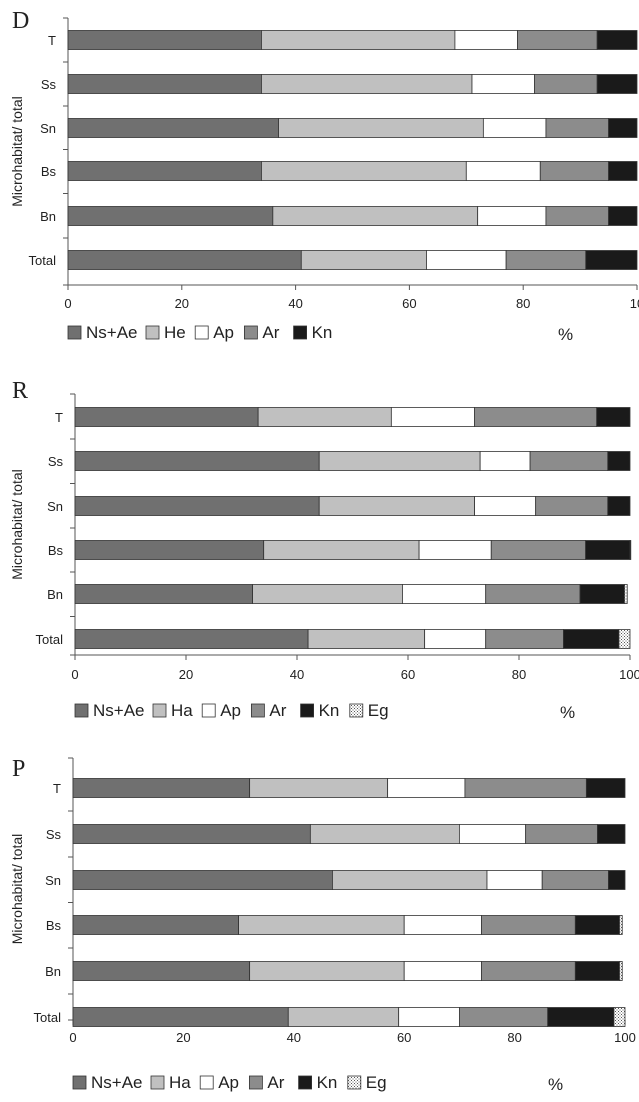 This screenshot has width=639, height=1102. What do you see at coordinates (329, 710) in the screenshot?
I see `legend-label: Kn` at bounding box center [329, 710].